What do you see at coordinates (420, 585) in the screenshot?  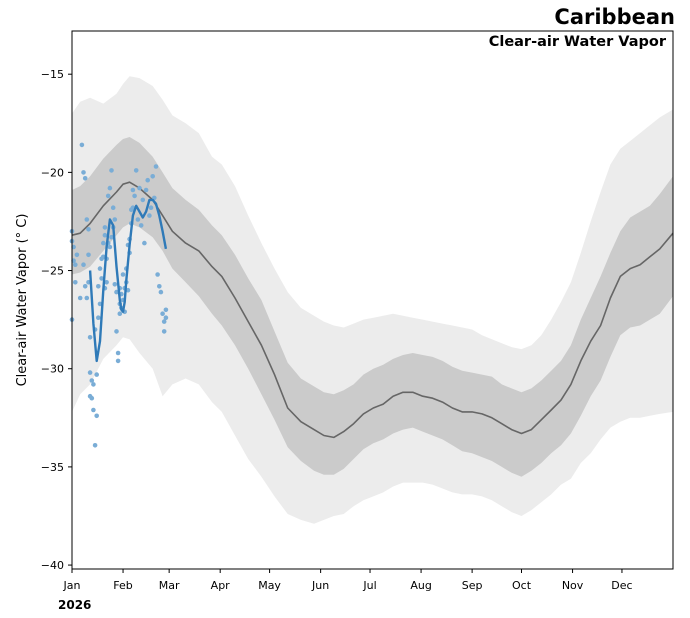 I see `x-tick-label: Aug` at bounding box center [420, 585].